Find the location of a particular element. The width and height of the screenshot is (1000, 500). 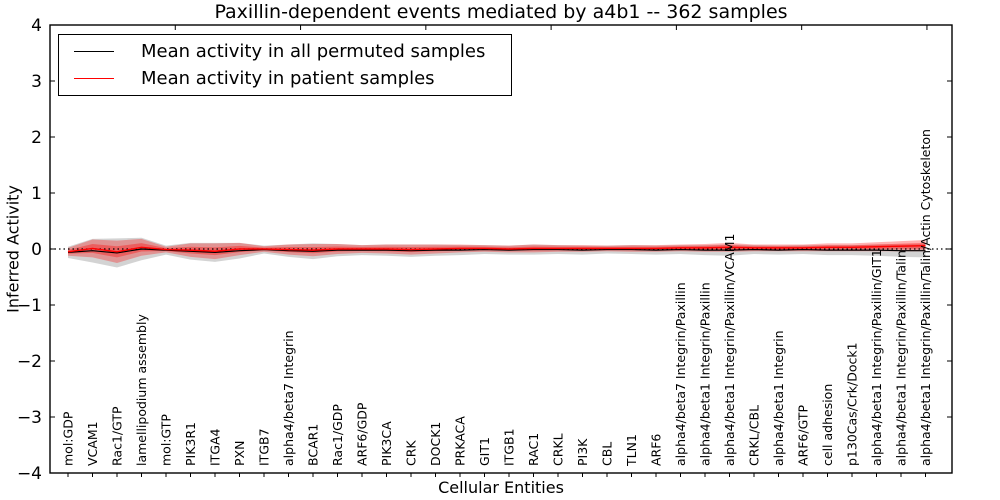

permuted-mean-line is located at coordinates (496, 251).